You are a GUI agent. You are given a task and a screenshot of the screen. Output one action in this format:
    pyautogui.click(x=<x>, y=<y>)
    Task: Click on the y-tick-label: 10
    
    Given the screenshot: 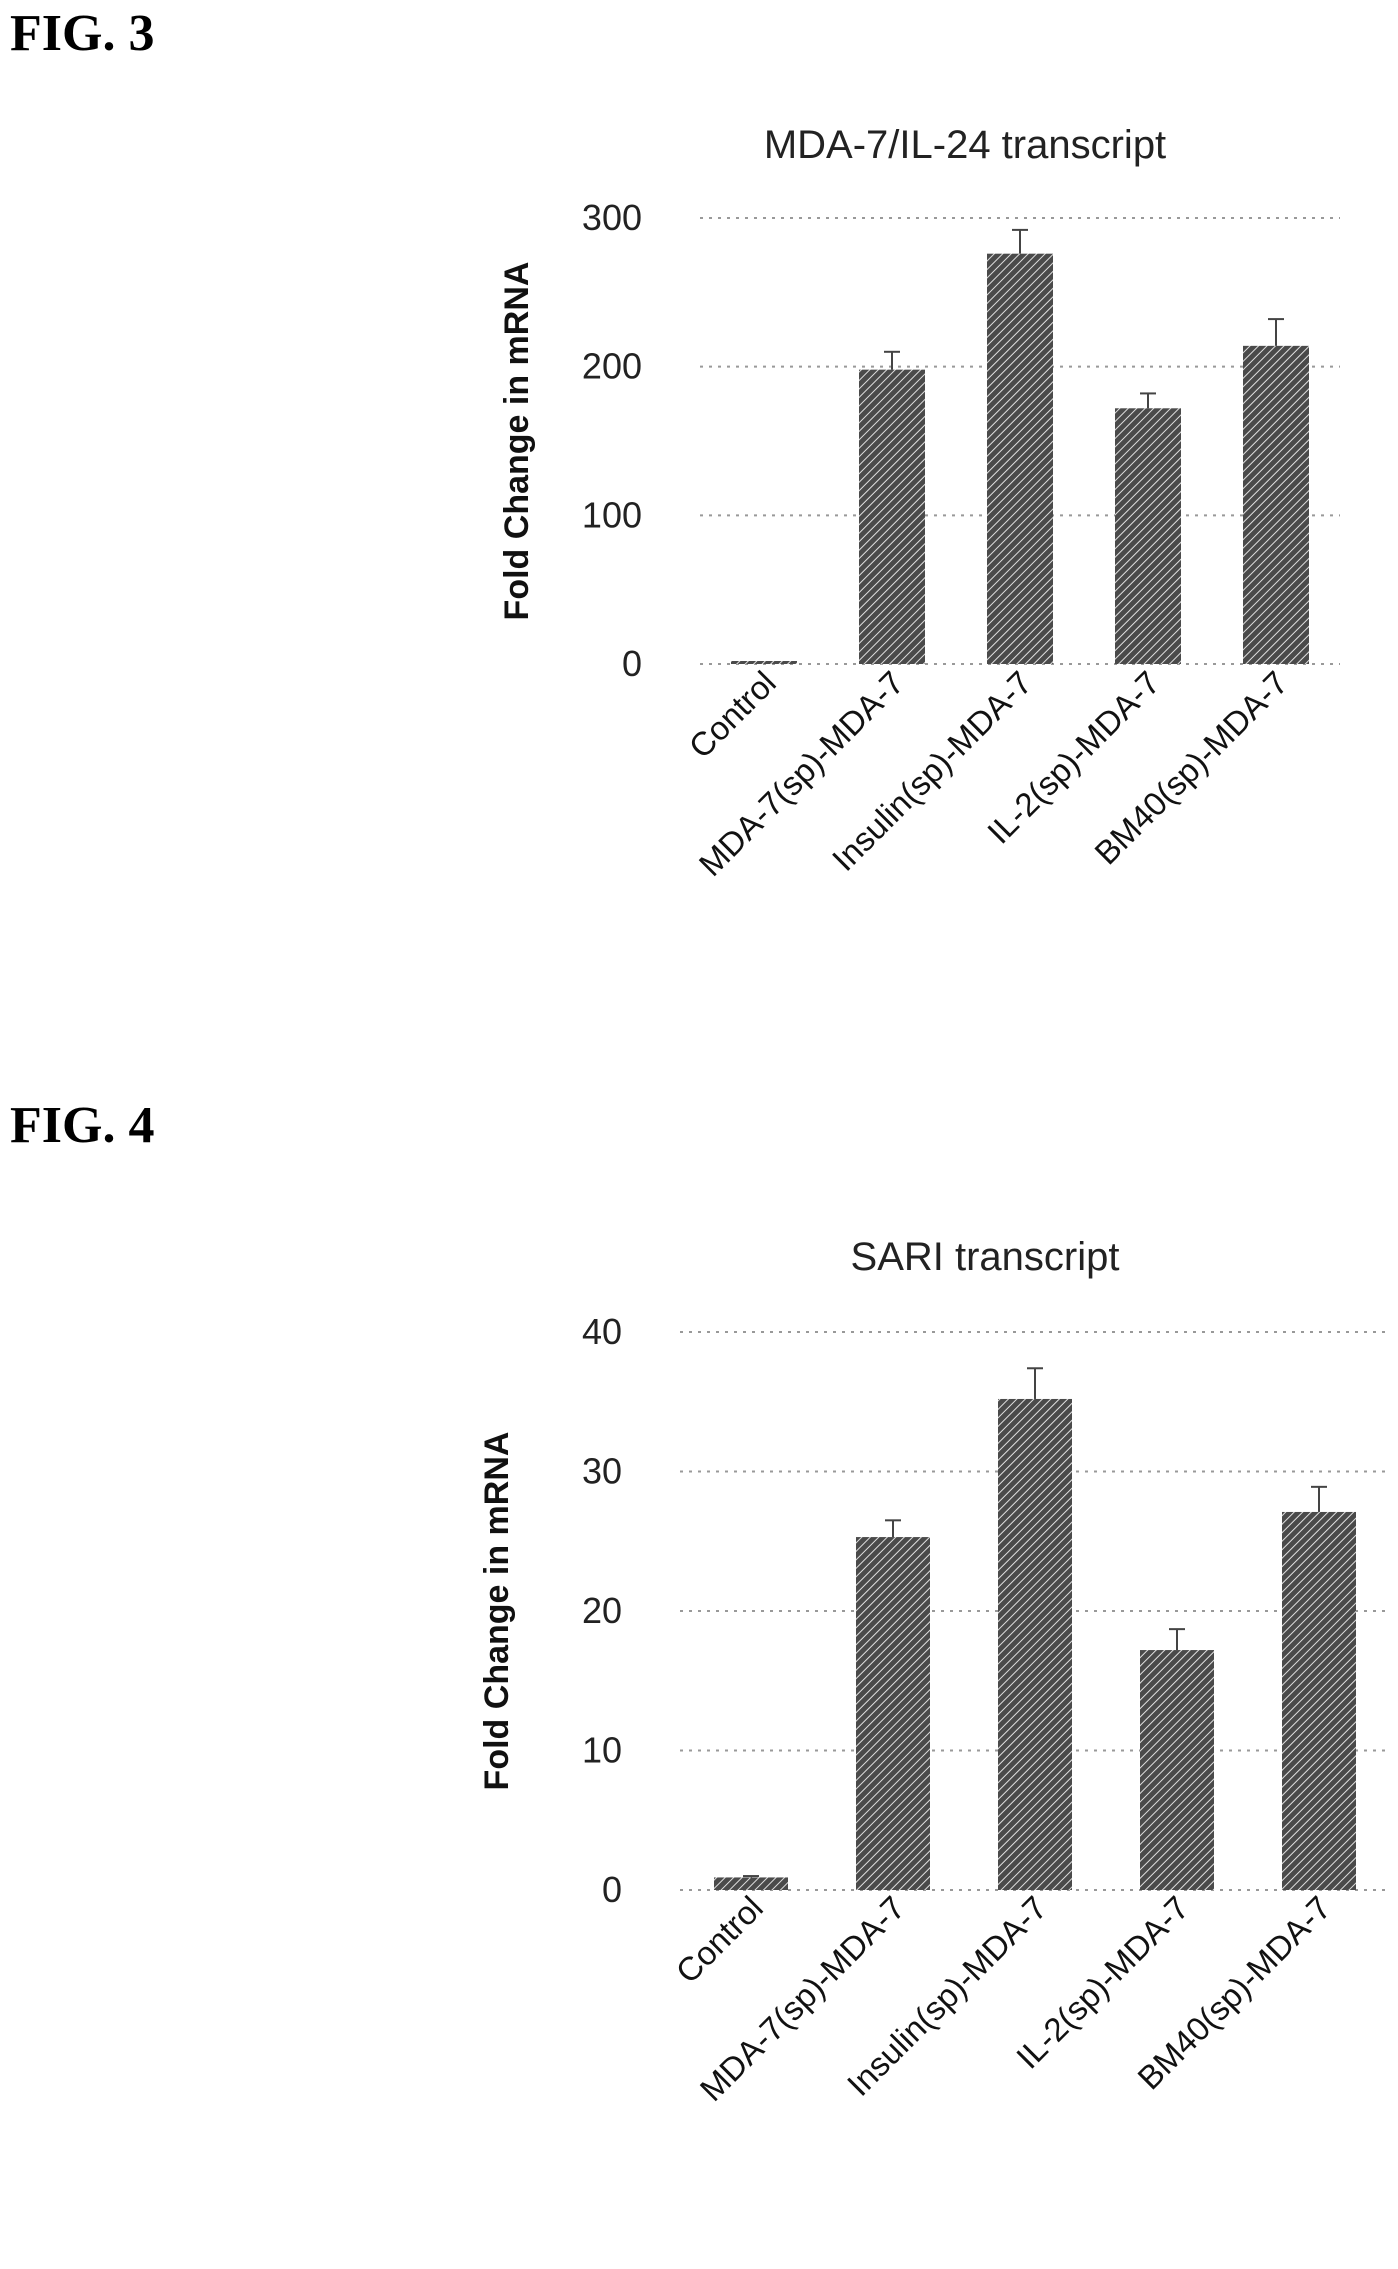 What is the action you would take?
    pyautogui.click(x=602, y=1750)
    